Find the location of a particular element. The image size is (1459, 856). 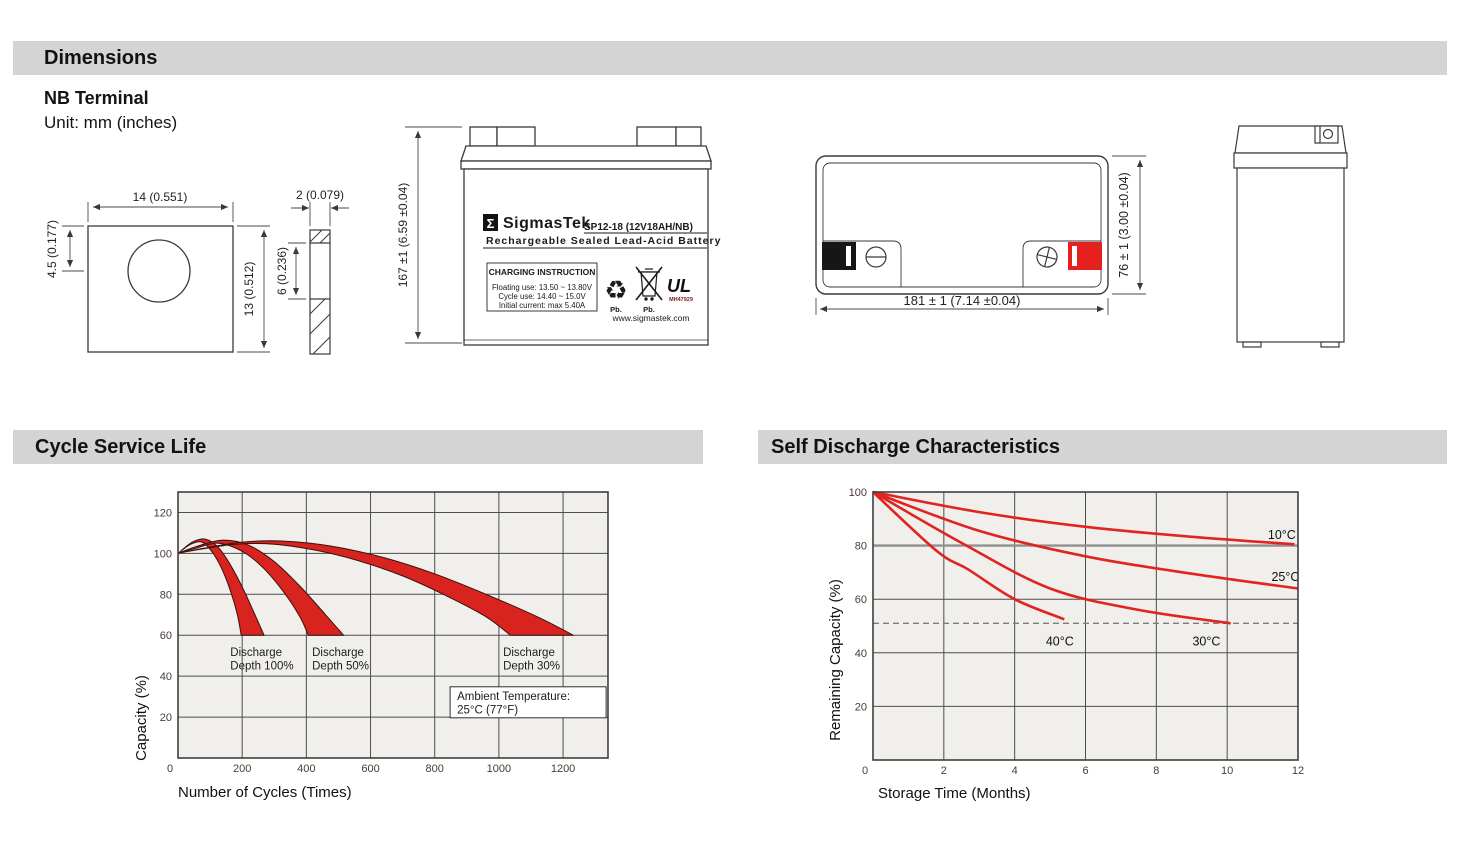

dimensions-section-header: Dimensions is located at coordinates (730, 58).